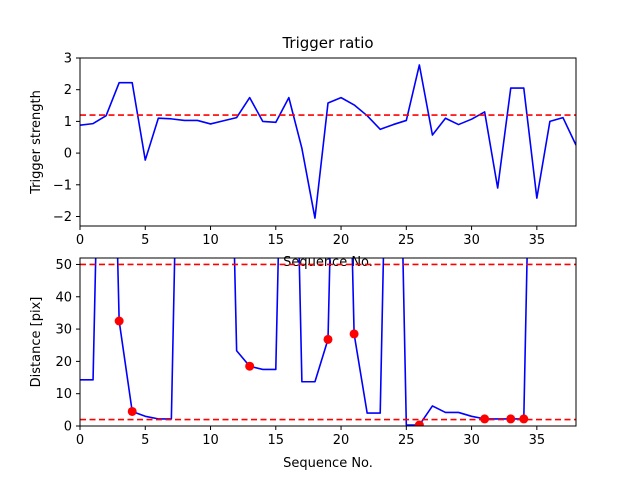  Describe the element at coordinates (36, 342) in the screenshot. I see `y-axis-label: Distance [pix]` at that location.